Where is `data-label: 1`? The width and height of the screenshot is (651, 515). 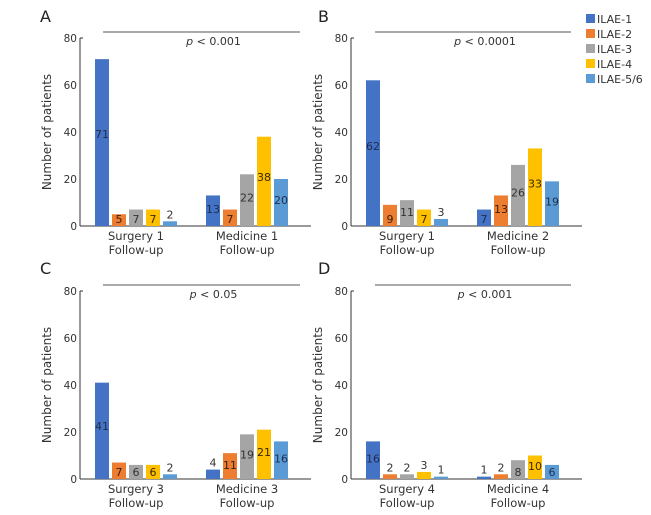 data-label: 1 is located at coordinates (441, 470).